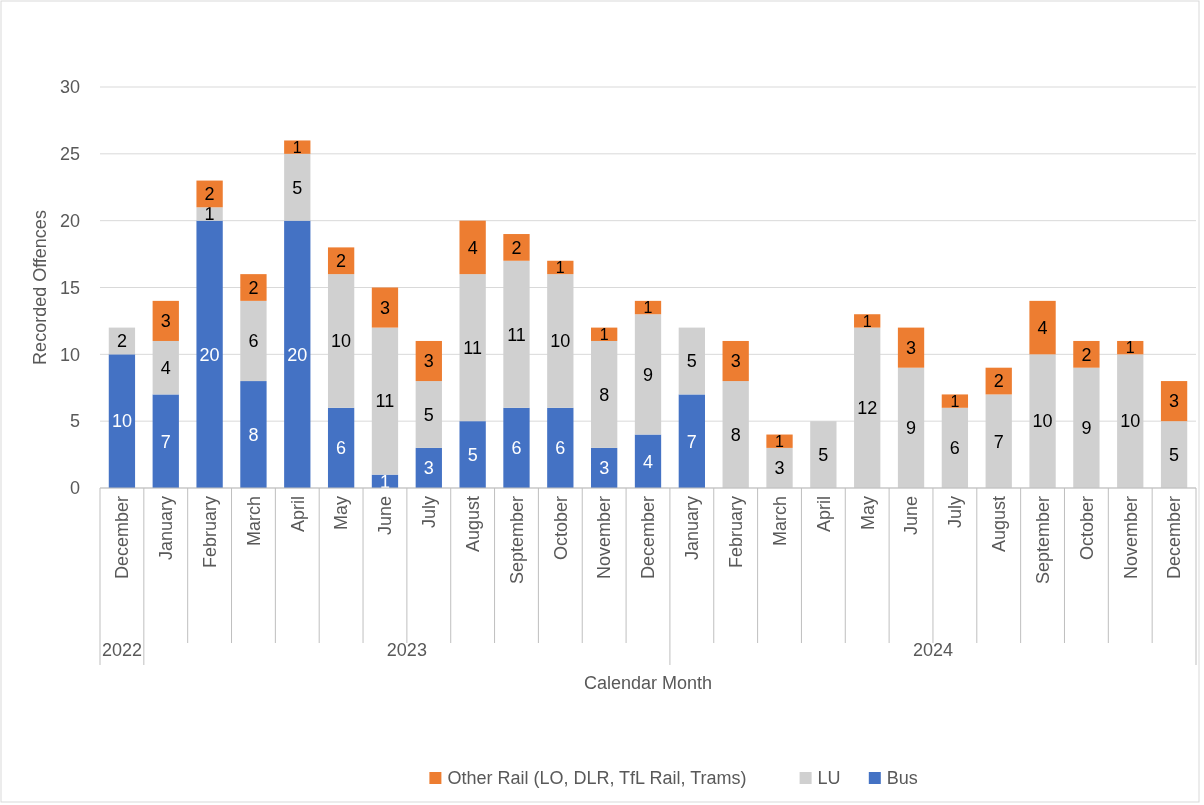 This screenshot has height=805, width=1204. I want to click on y-tick-label: 0, so click(74, 488).